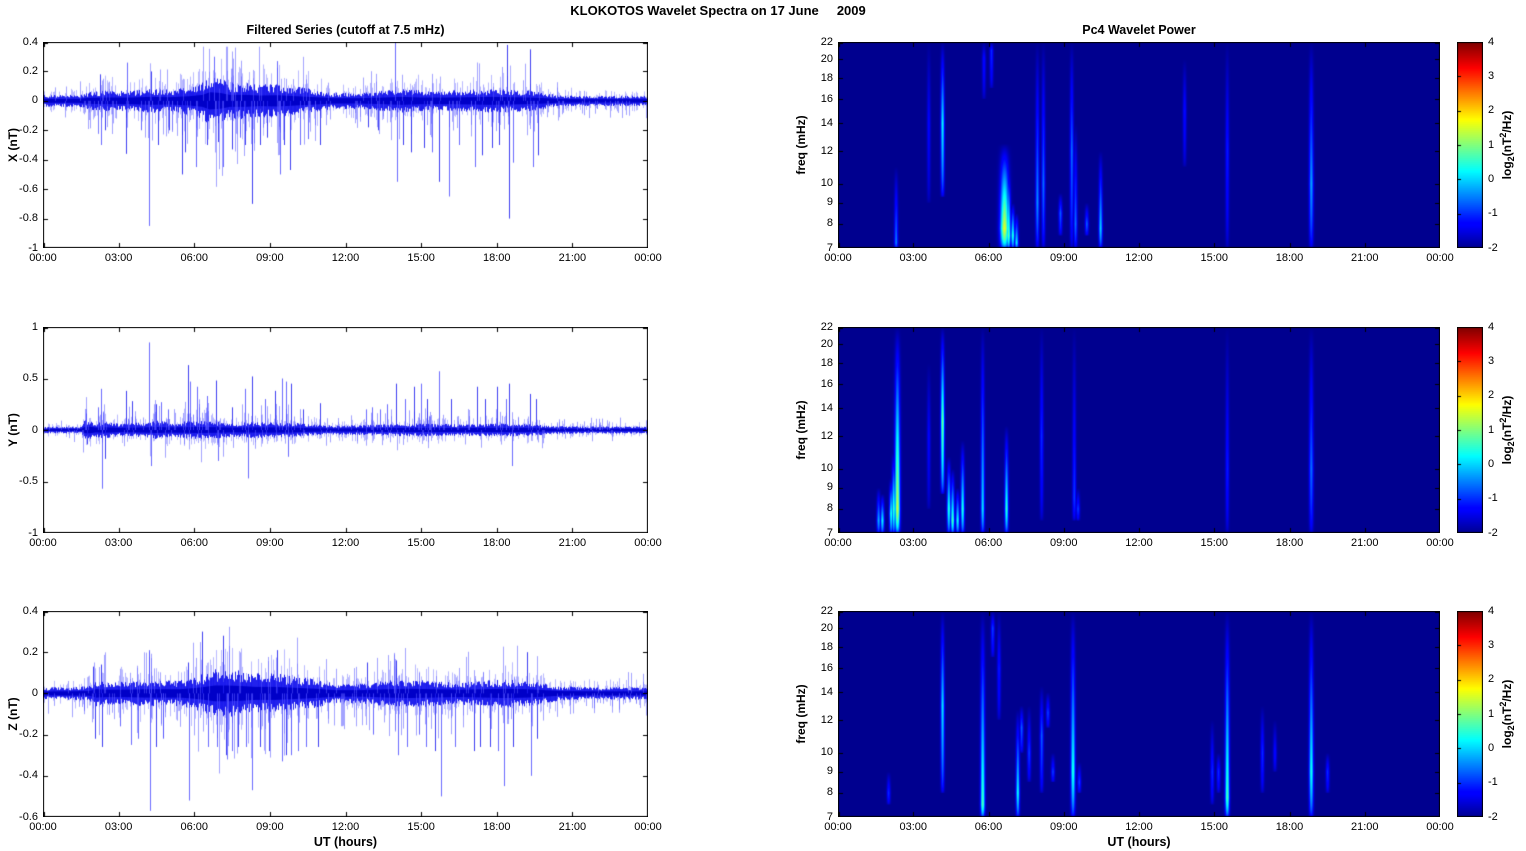 Image resolution: width=1526 pixels, height=851 pixels. What do you see at coordinates (826, 77) in the screenshot?
I see `freq-tick-label: 18` at bounding box center [826, 77].